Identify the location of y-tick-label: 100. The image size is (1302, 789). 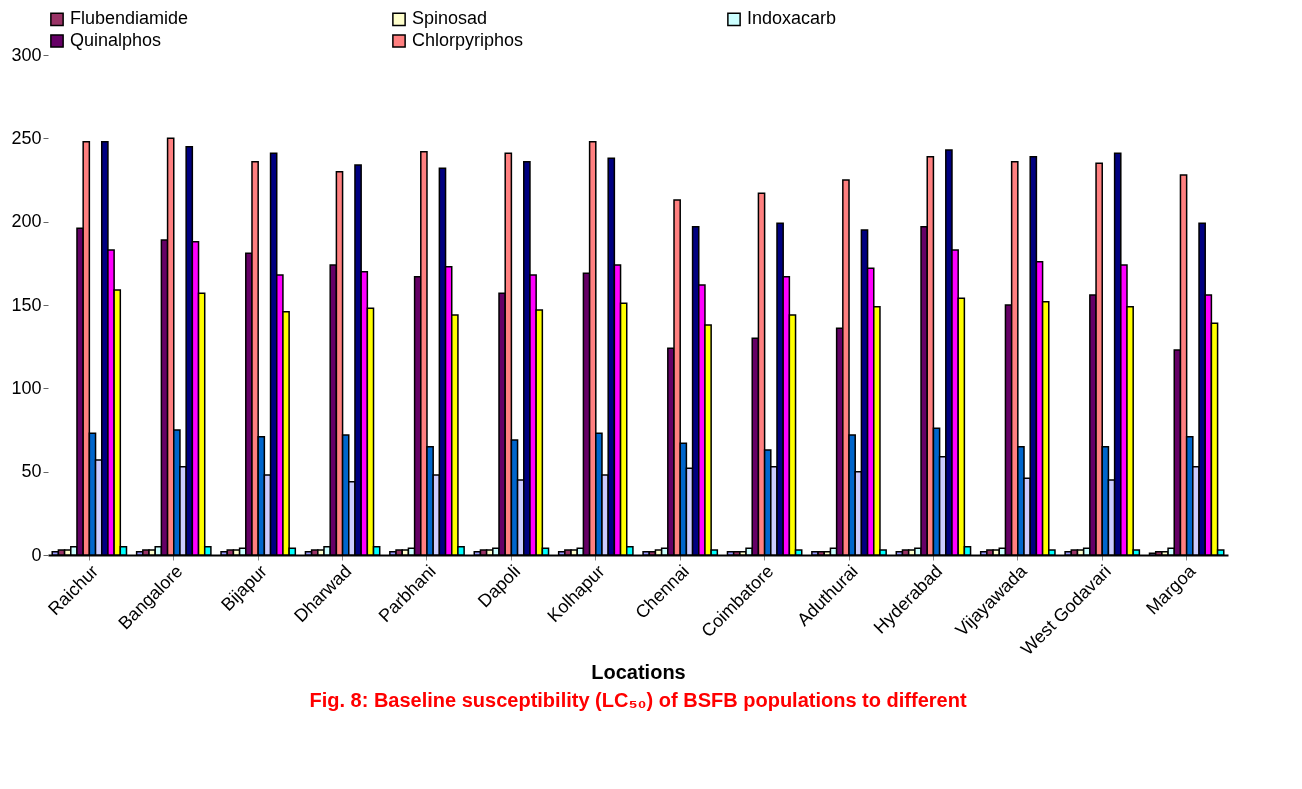
(26, 387).